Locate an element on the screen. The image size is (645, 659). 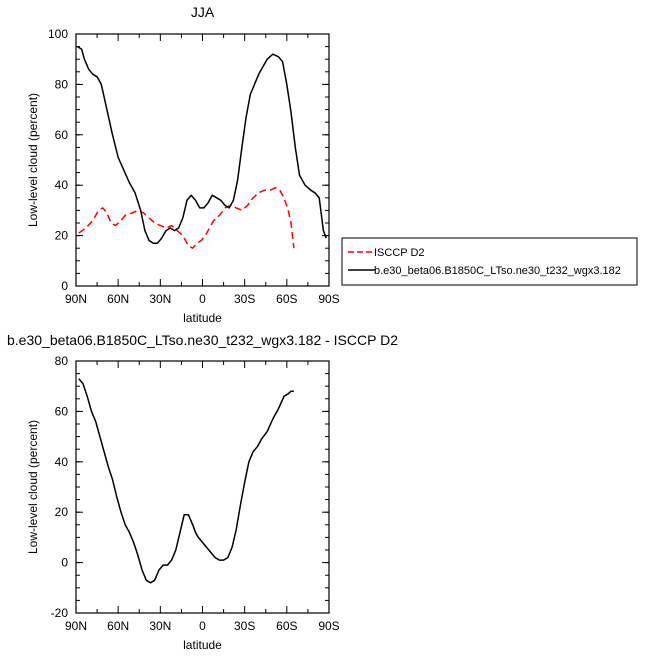
chart-title: JJA is located at coordinates (203, 12).